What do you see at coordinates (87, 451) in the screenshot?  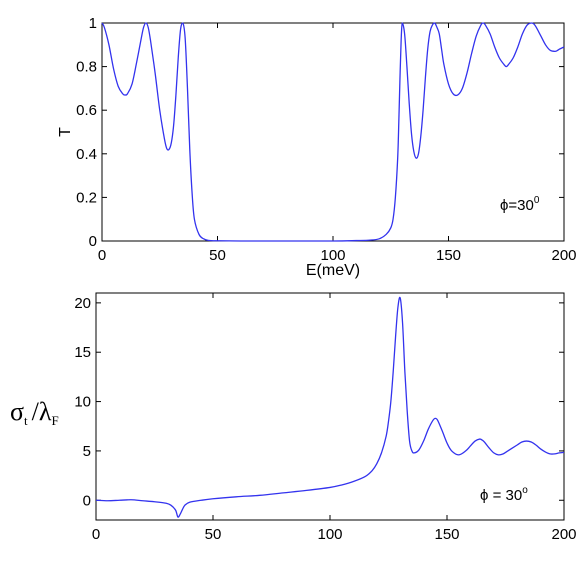 I see `cross-section-y-tick-label: 5` at bounding box center [87, 451].